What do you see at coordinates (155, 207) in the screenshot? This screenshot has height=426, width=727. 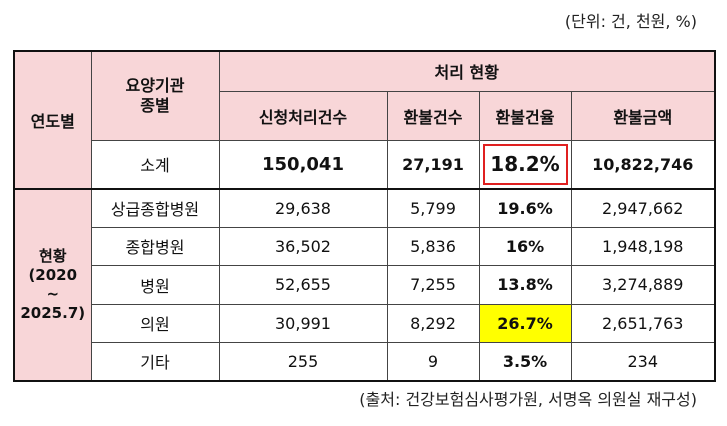 I see `row-kind: 상급종합병원` at bounding box center [155, 207].